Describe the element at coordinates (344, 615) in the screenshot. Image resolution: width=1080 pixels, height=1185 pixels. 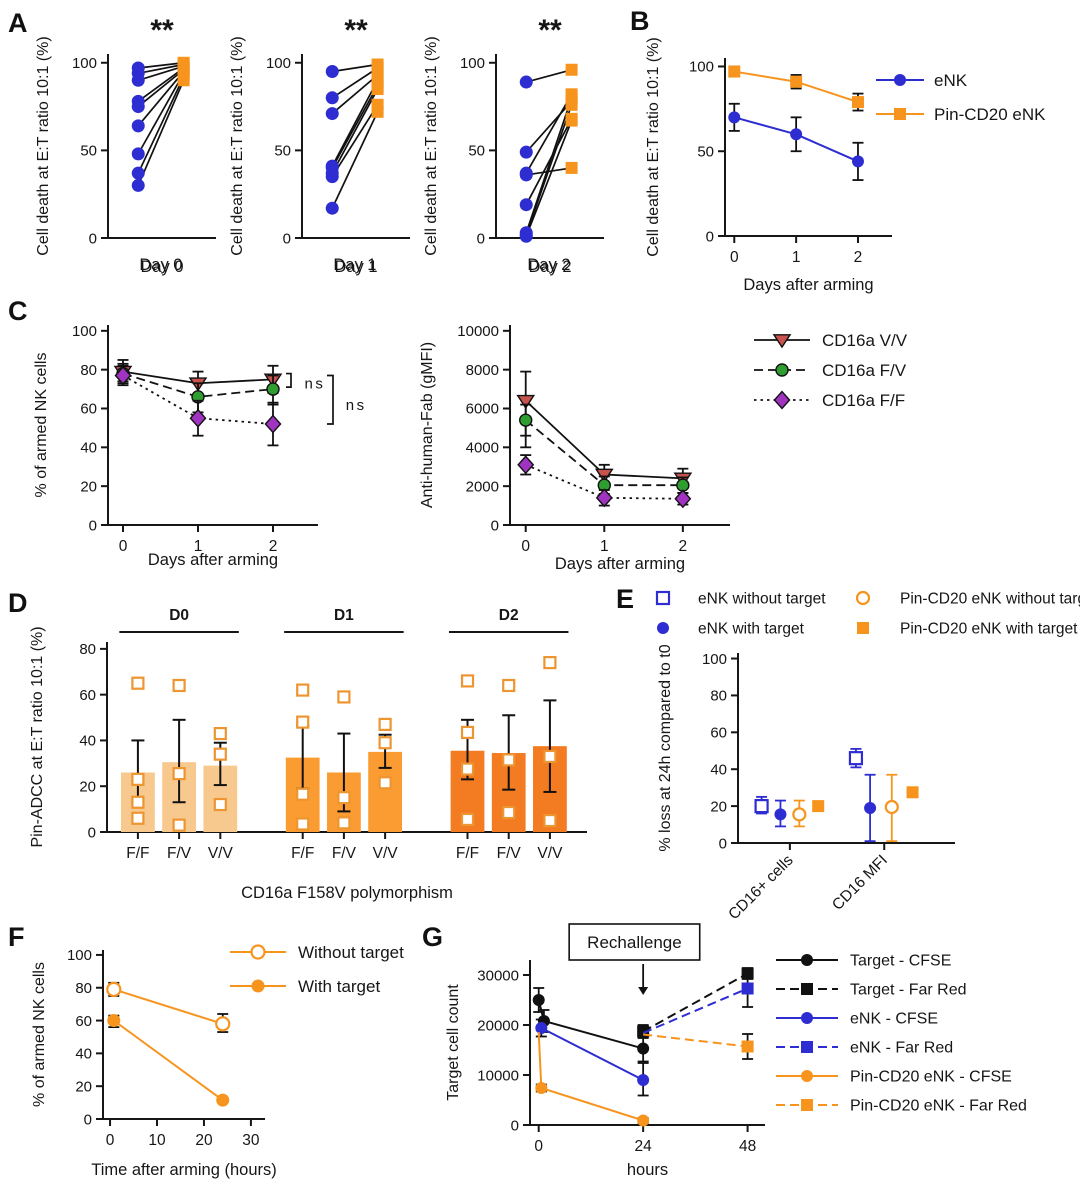
I see `svg-text: D1` at that location.